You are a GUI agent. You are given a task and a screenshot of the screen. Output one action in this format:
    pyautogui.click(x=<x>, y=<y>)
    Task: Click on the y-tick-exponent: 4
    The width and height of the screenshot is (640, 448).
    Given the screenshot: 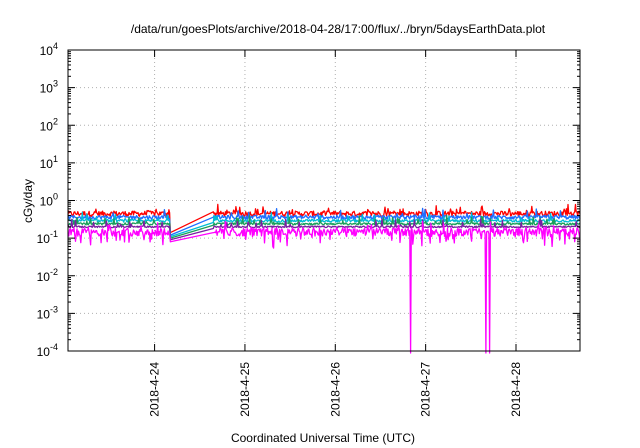 What is the action you would take?
    pyautogui.click(x=55, y=46)
    